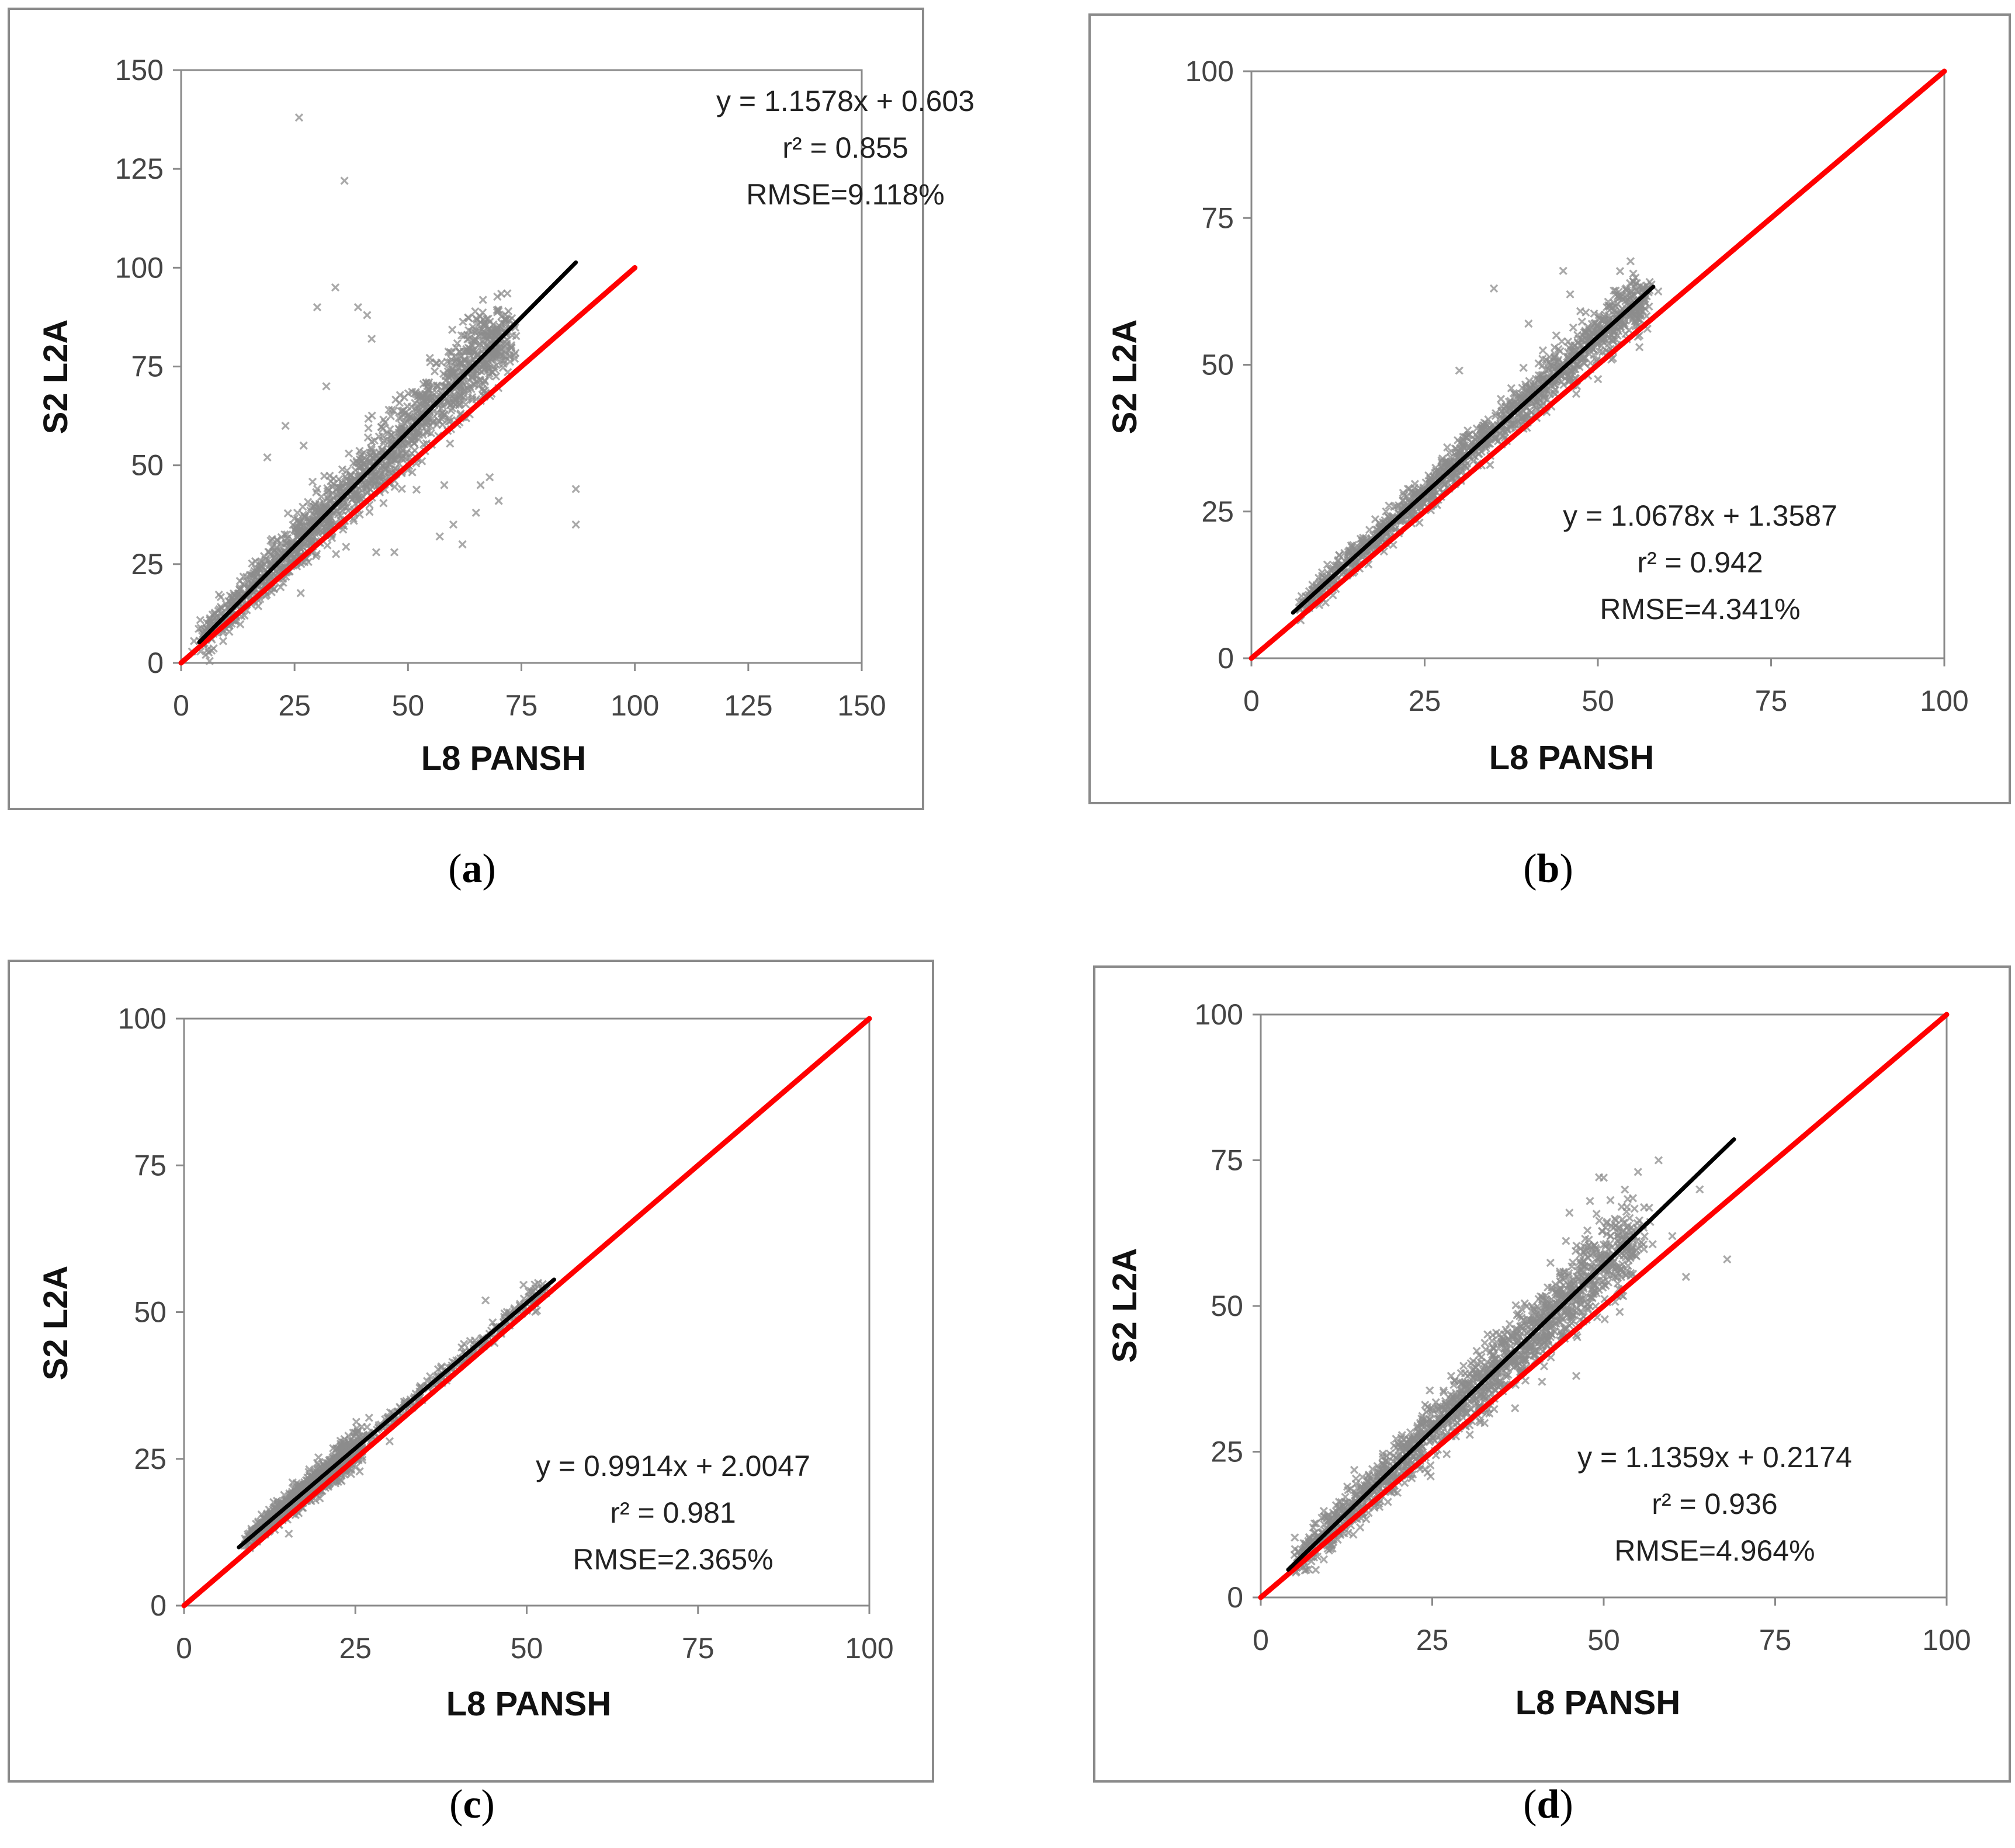  I want to click on y-tick-label: 150, so click(139, 70).